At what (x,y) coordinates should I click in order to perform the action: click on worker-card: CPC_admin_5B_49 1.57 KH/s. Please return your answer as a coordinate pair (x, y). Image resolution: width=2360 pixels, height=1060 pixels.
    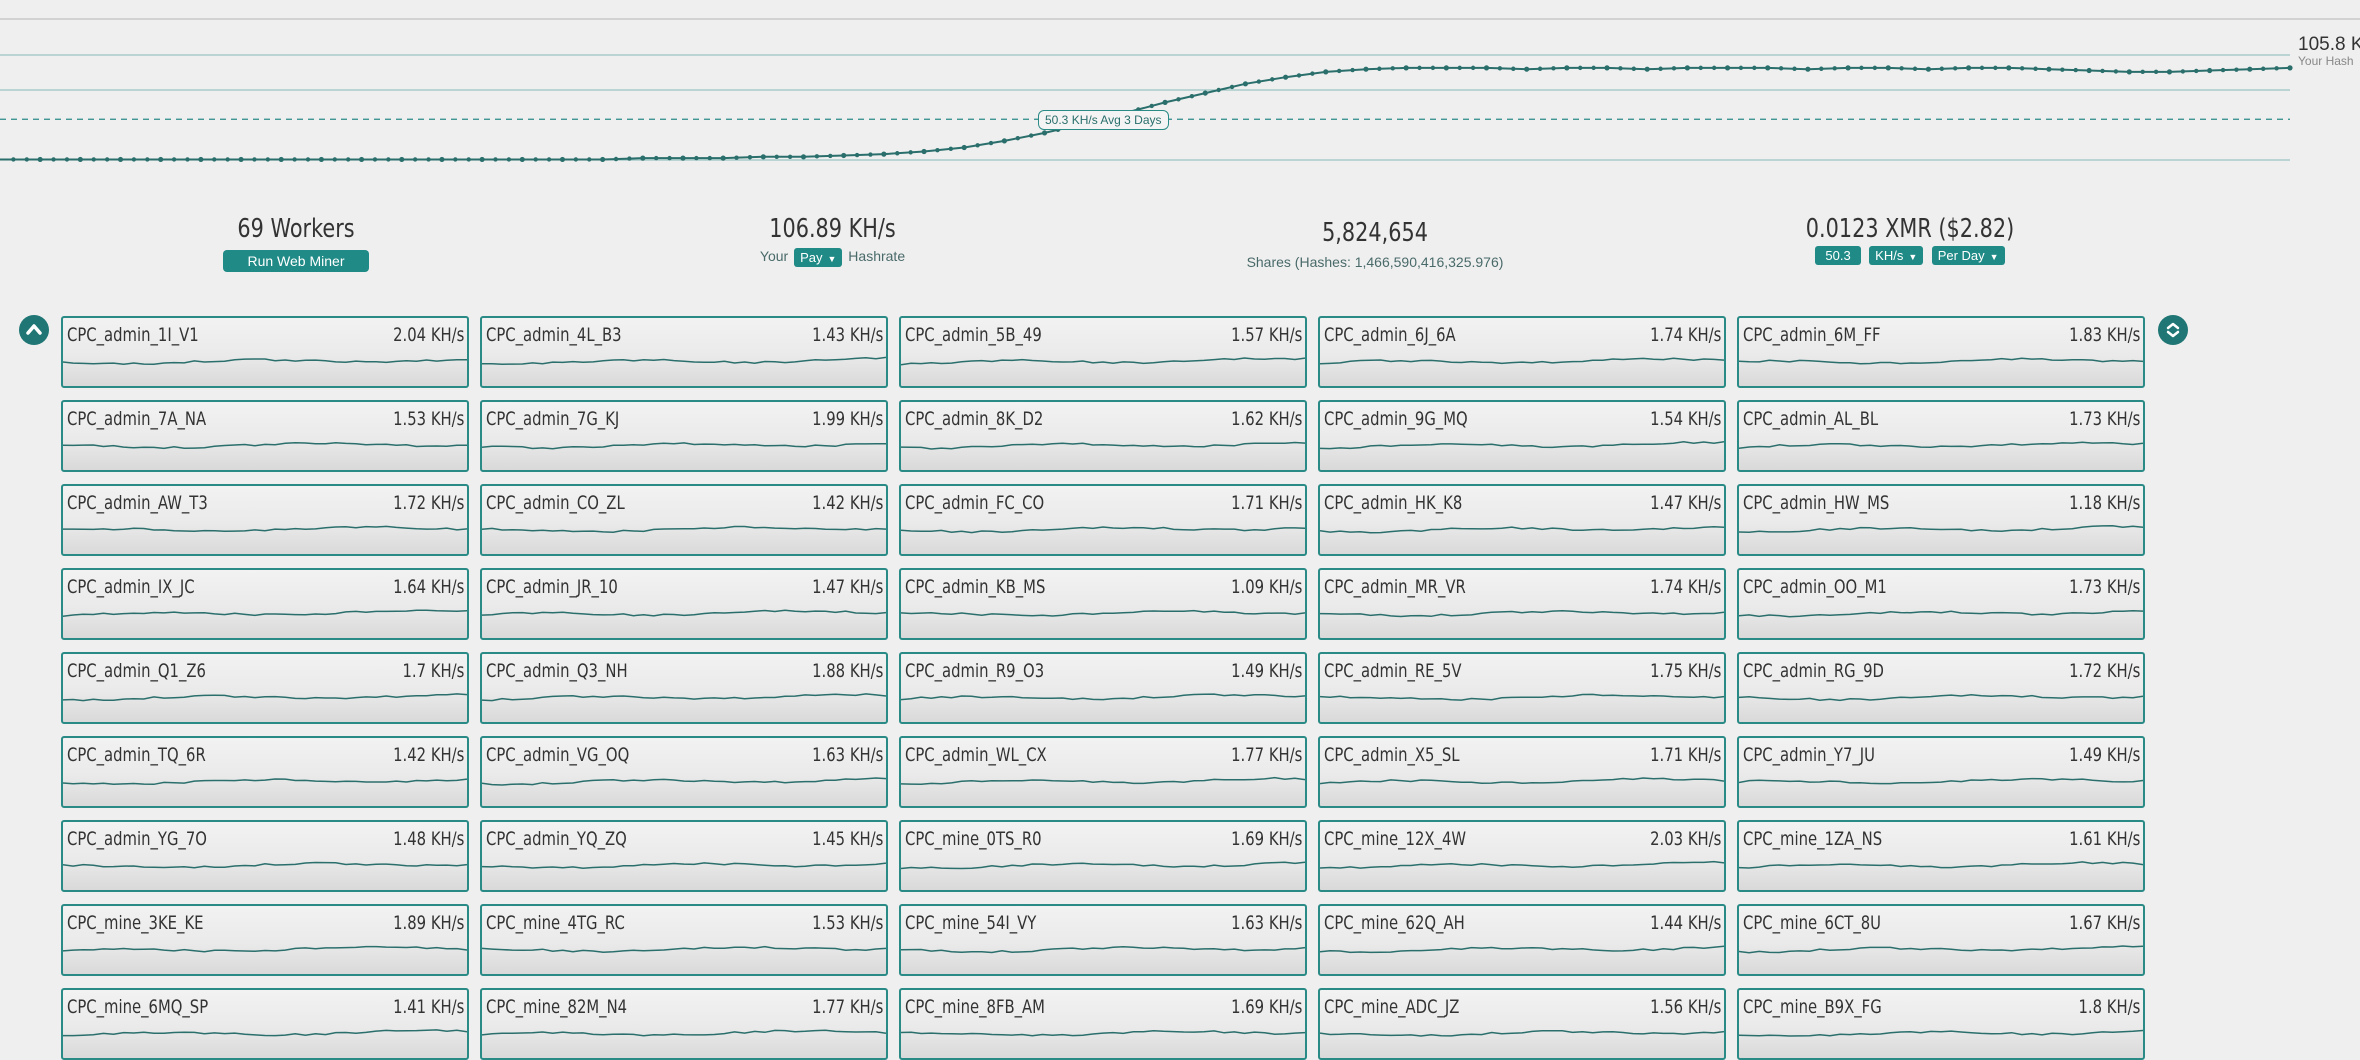
    Looking at the image, I should click on (1103, 352).